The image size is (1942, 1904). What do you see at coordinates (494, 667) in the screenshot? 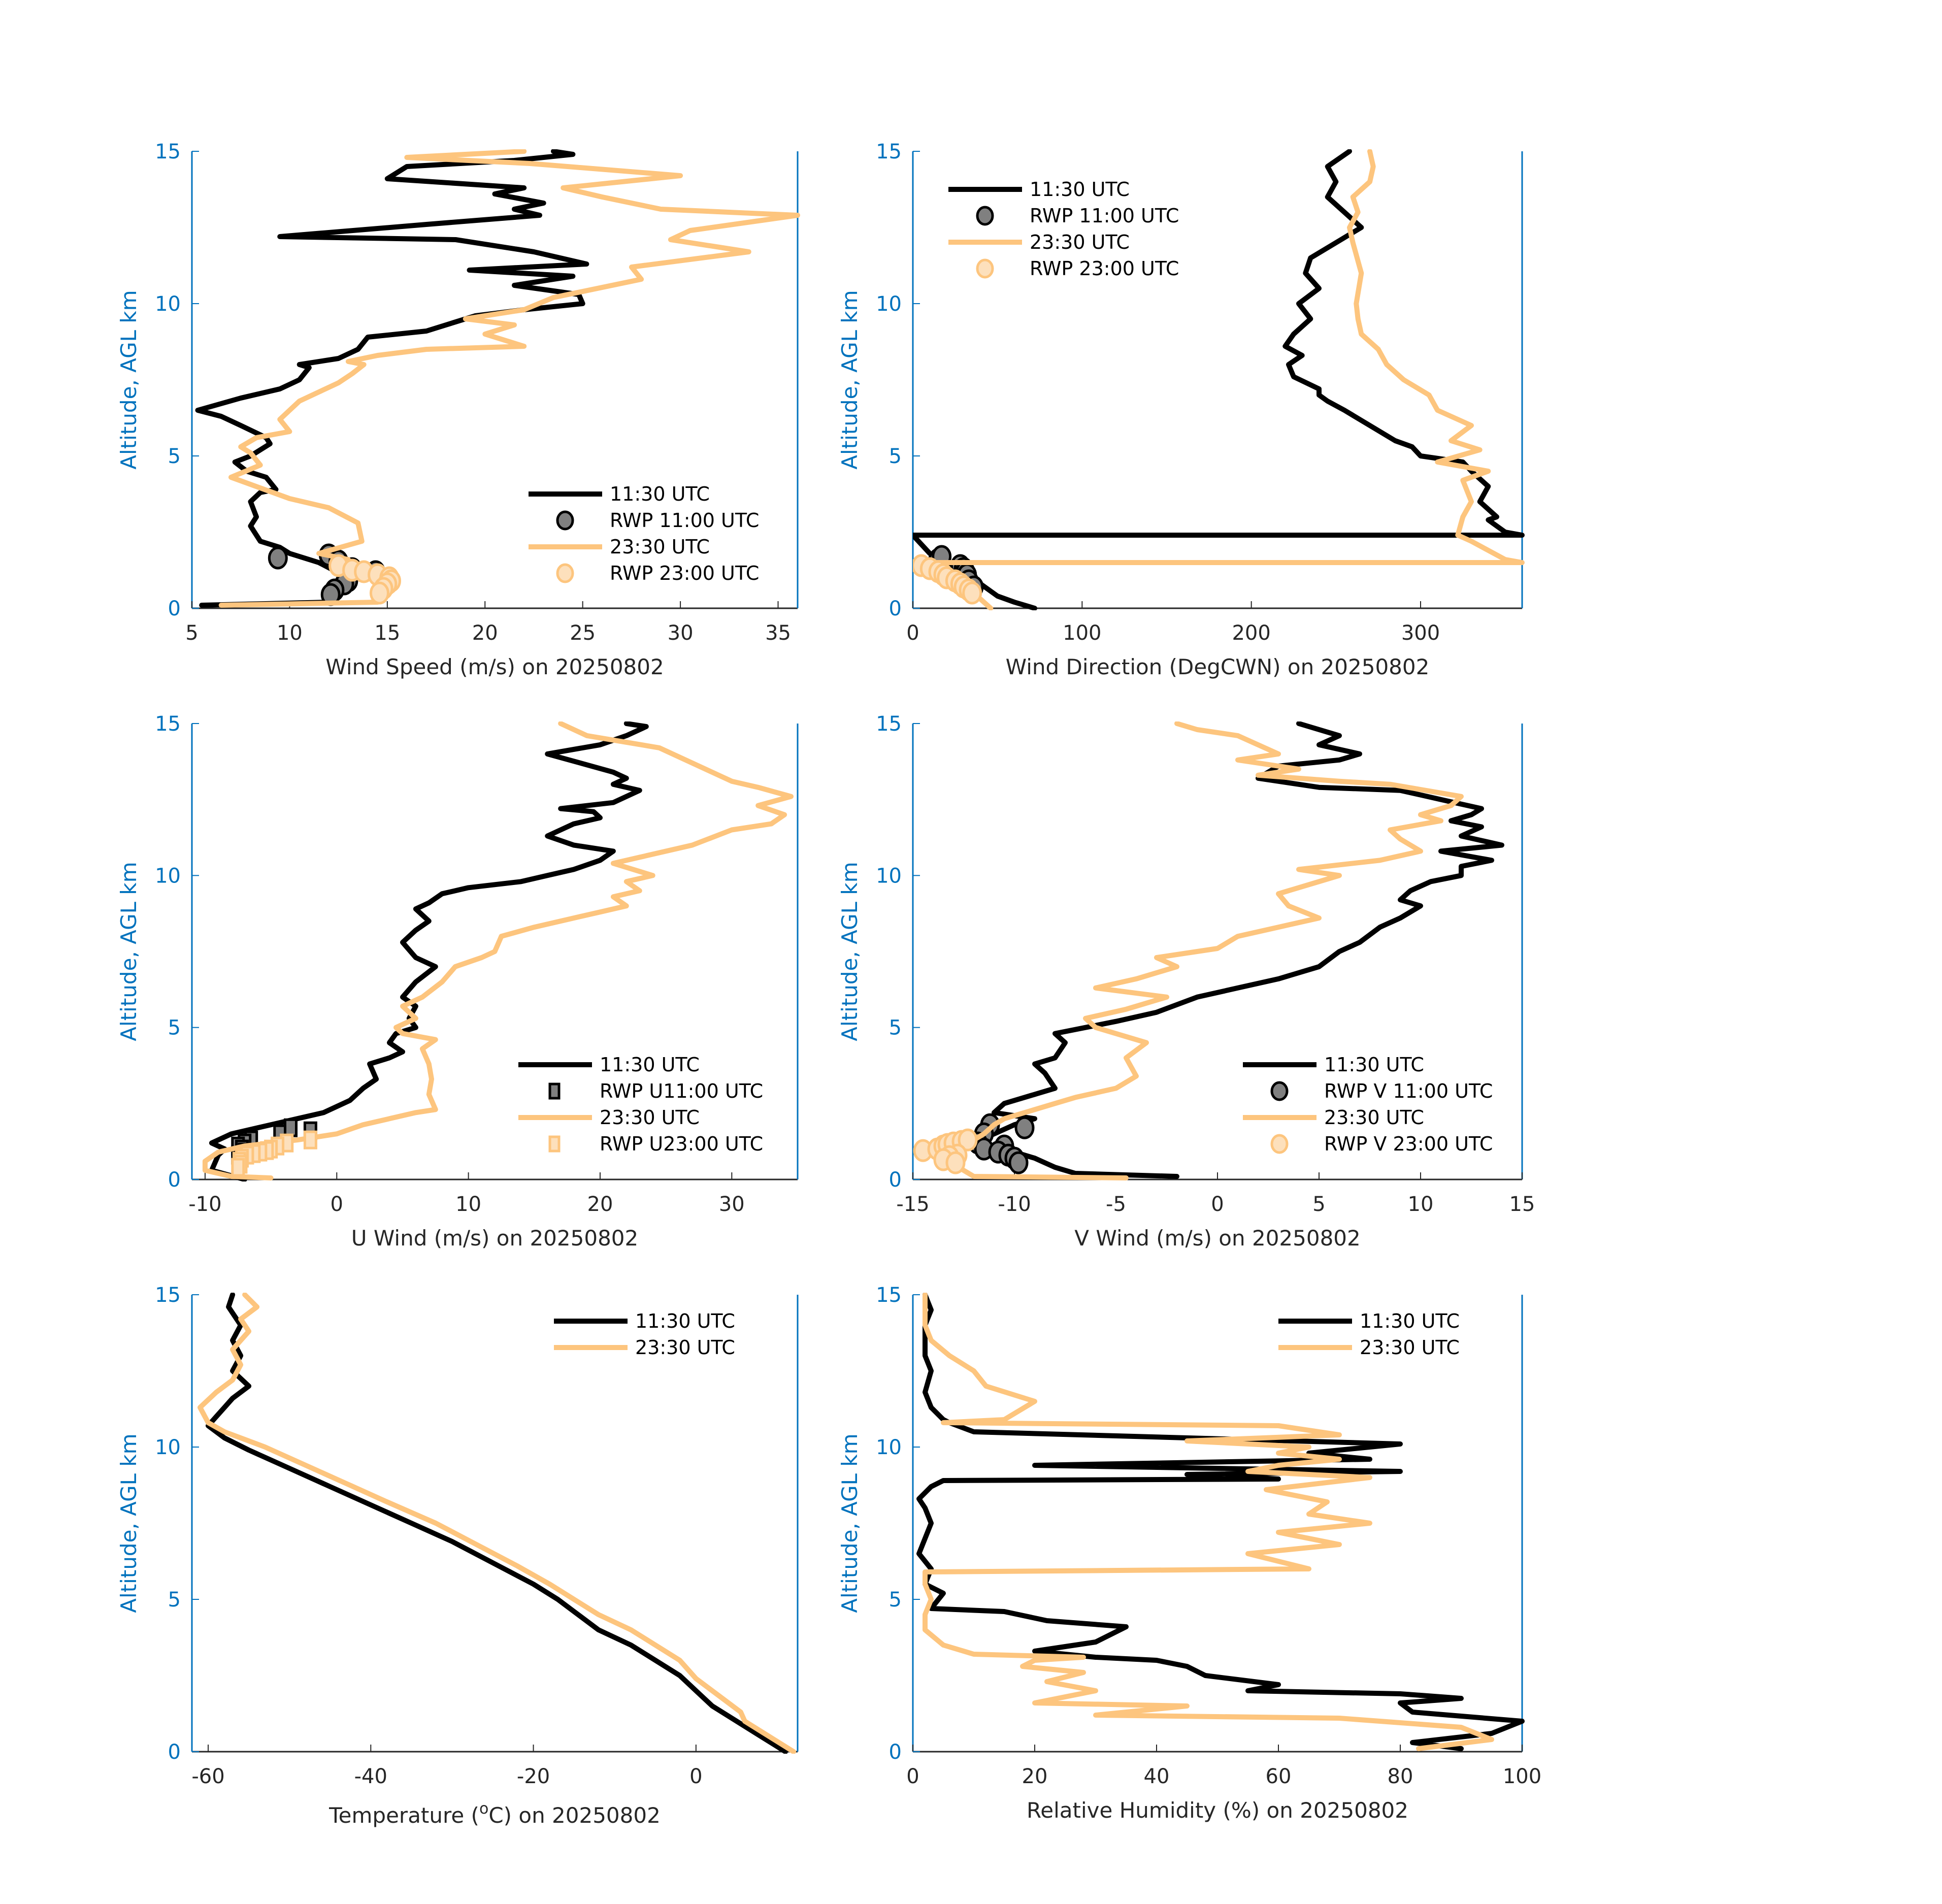
I see `x-axis-label: Wind Speed (m/s) on 20250802` at bounding box center [494, 667].